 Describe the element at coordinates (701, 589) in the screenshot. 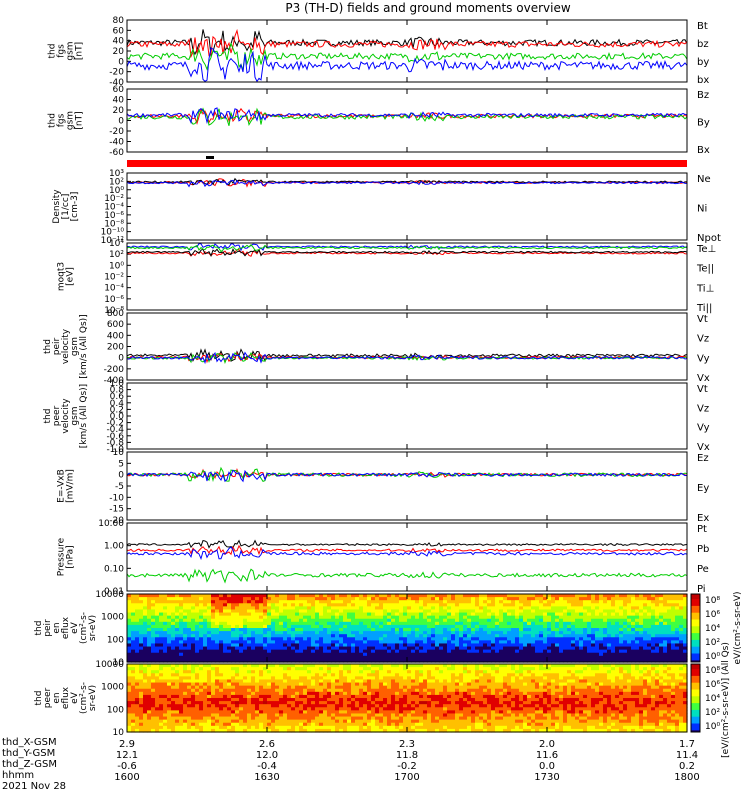

I see `legend-pi: Pi` at that location.